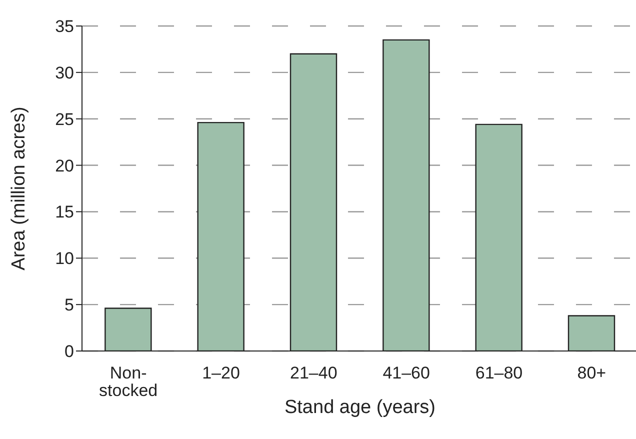 This screenshot has width=636, height=439. I want to click on y-tick-label: 15, so click(64, 212).